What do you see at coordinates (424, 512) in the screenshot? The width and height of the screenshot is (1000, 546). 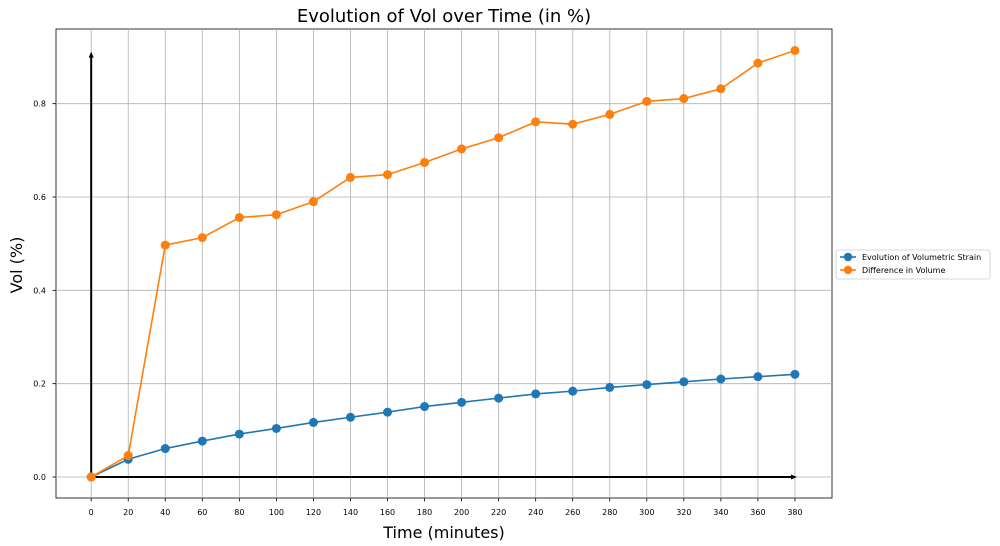 I see `x-tick-label: 180` at bounding box center [424, 512].